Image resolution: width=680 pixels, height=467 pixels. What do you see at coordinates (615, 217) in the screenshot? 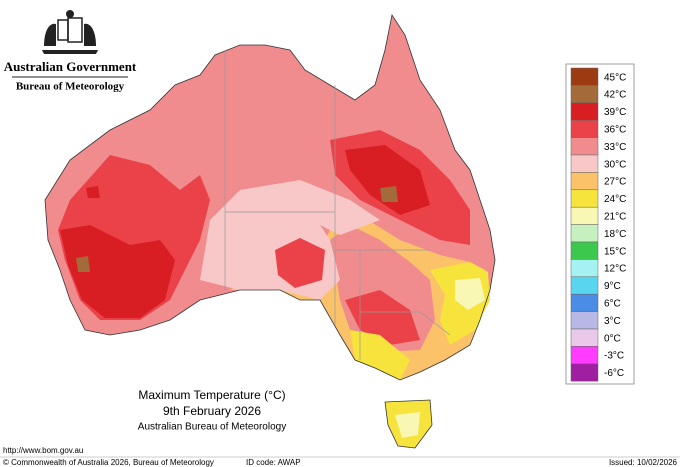
I see `legend-label: 21°C` at bounding box center [615, 217].